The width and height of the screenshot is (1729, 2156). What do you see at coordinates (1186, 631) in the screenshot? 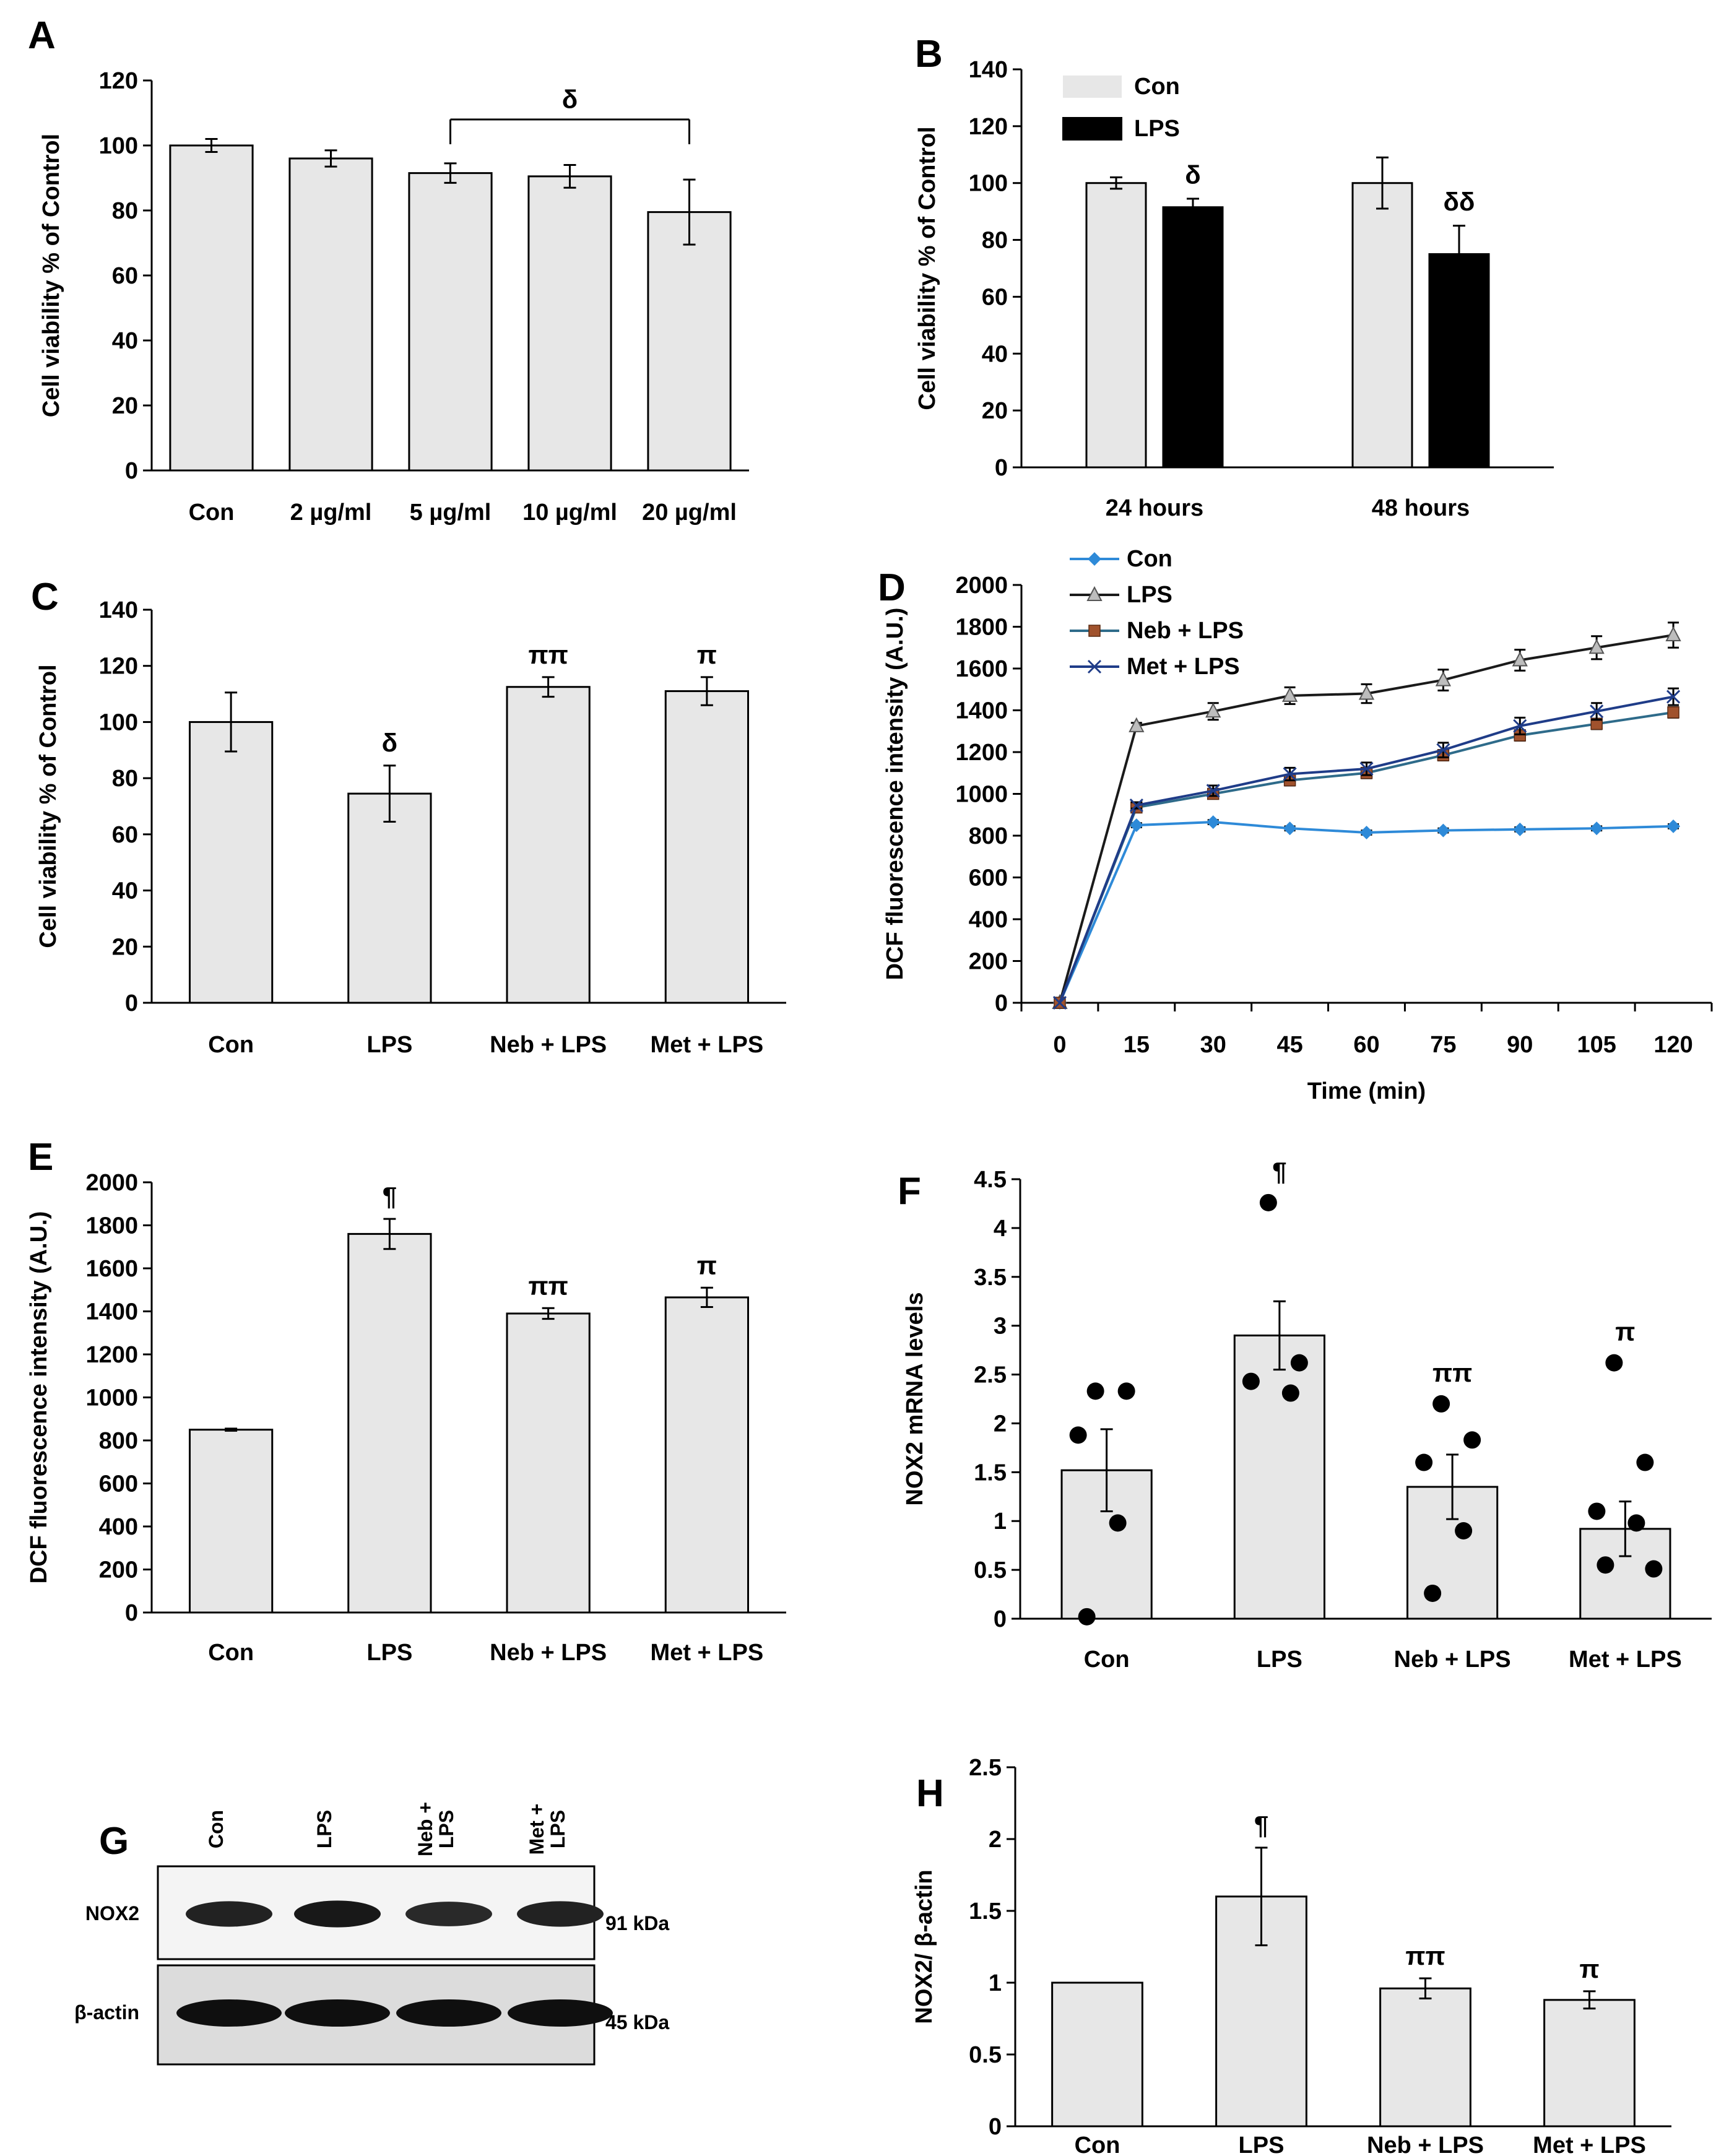
I see `legend-label: Neb + LPS` at bounding box center [1186, 631].